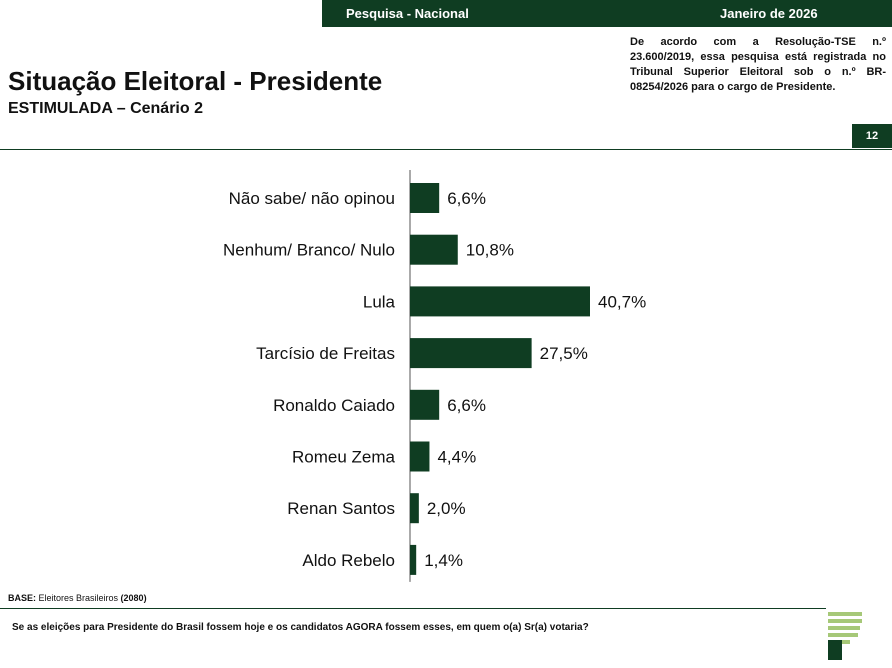 The height and width of the screenshot is (668, 892). What do you see at coordinates (769, 13) in the screenshot?
I see `date-label: Janeiro de 2026` at bounding box center [769, 13].